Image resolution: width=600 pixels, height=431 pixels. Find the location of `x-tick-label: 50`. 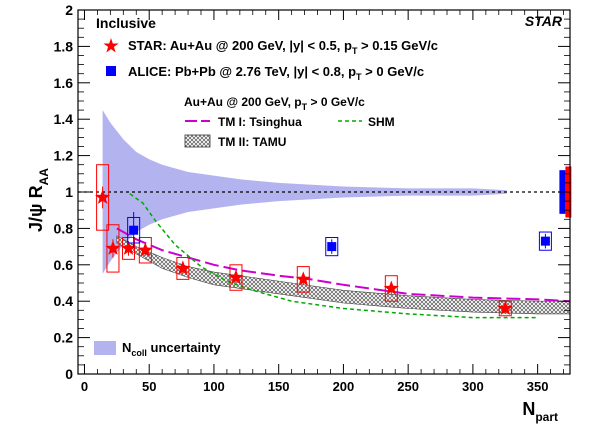

x-tick-label: 50 is located at coordinates (149, 386).